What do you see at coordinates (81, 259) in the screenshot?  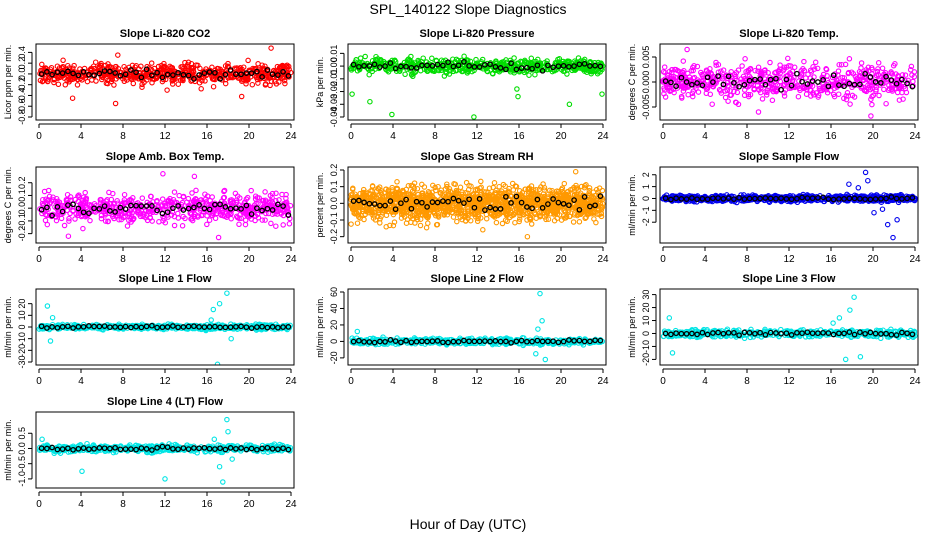 I see `x-tick-label: 4` at bounding box center [81, 259].